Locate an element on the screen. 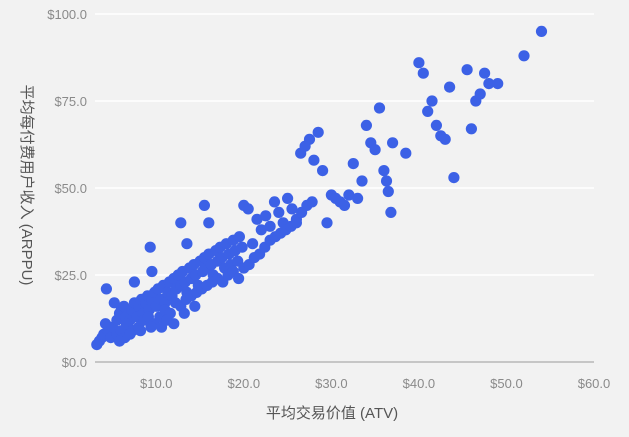  y-tick-label: $25.0 is located at coordinates (70, 275).